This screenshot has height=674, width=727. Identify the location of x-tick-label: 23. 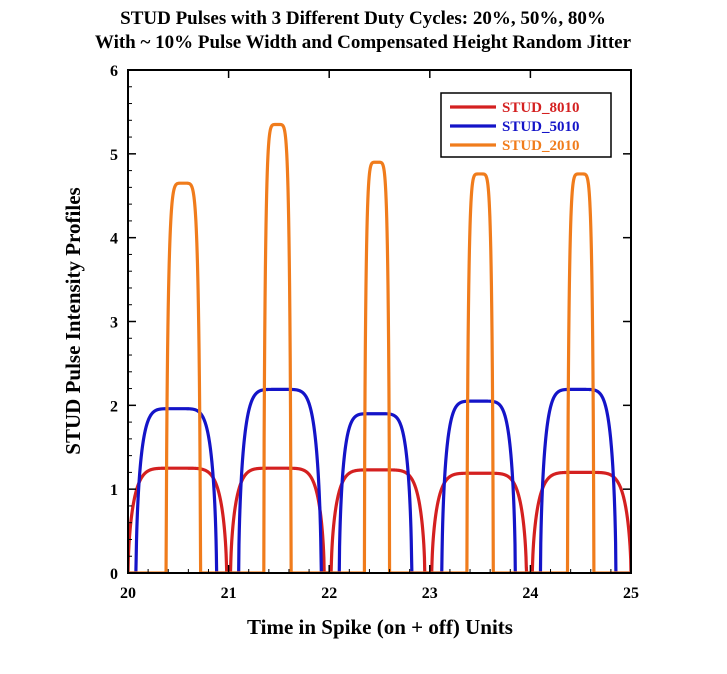
(430, 593).